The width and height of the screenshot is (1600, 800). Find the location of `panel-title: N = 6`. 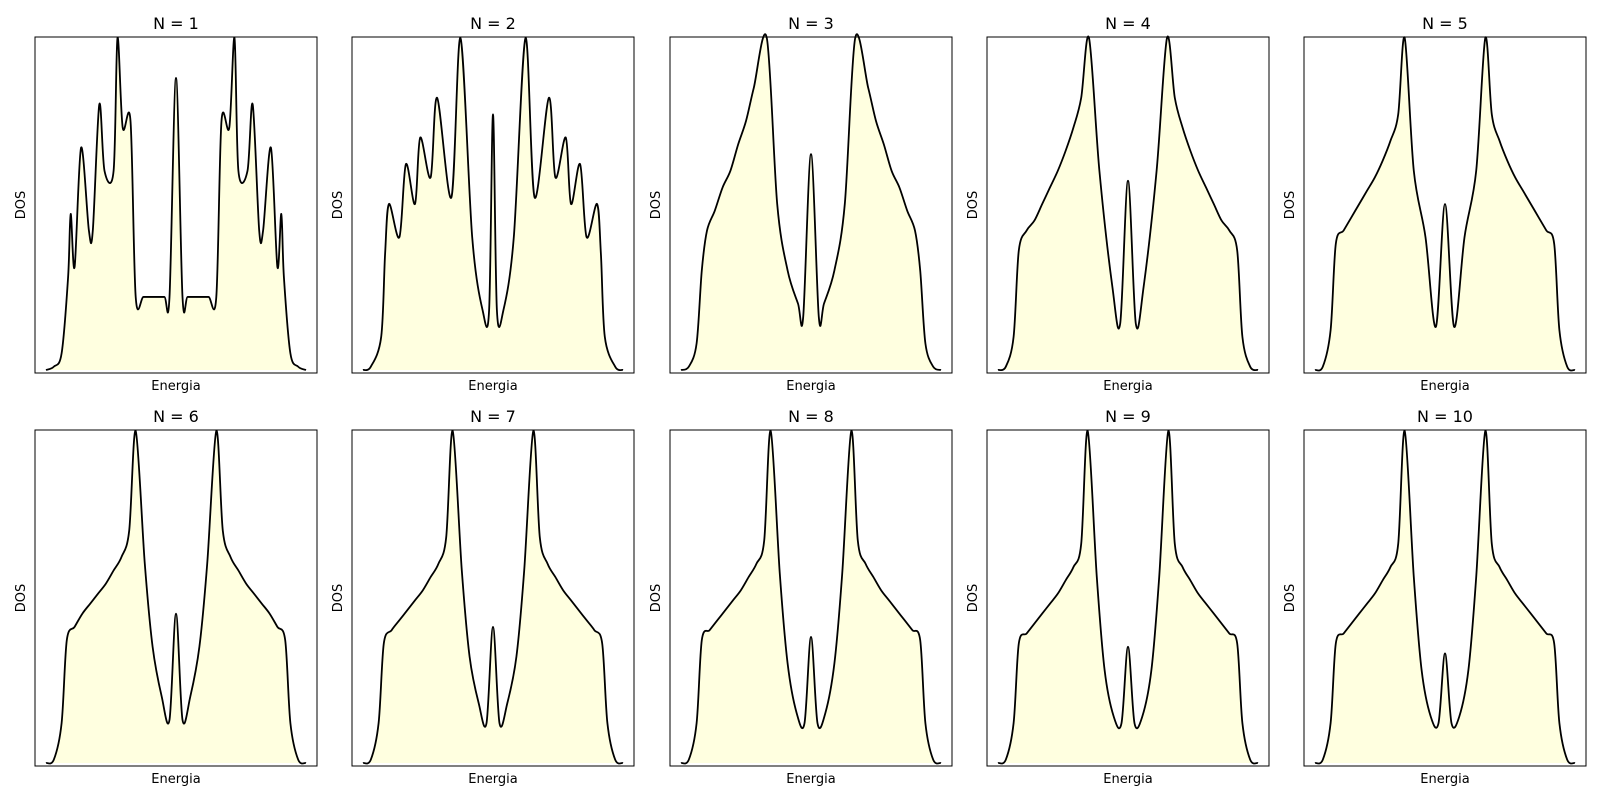

panel-title: N = 6 is located at coordinates (176, 416).